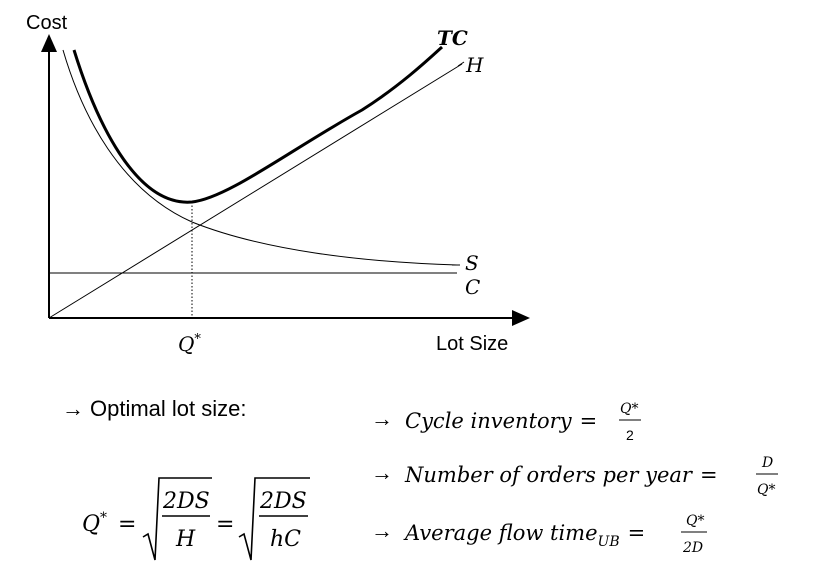 The image size is (813, 578). I want to click on q-star-lhs: Q*, so click(94, 523).